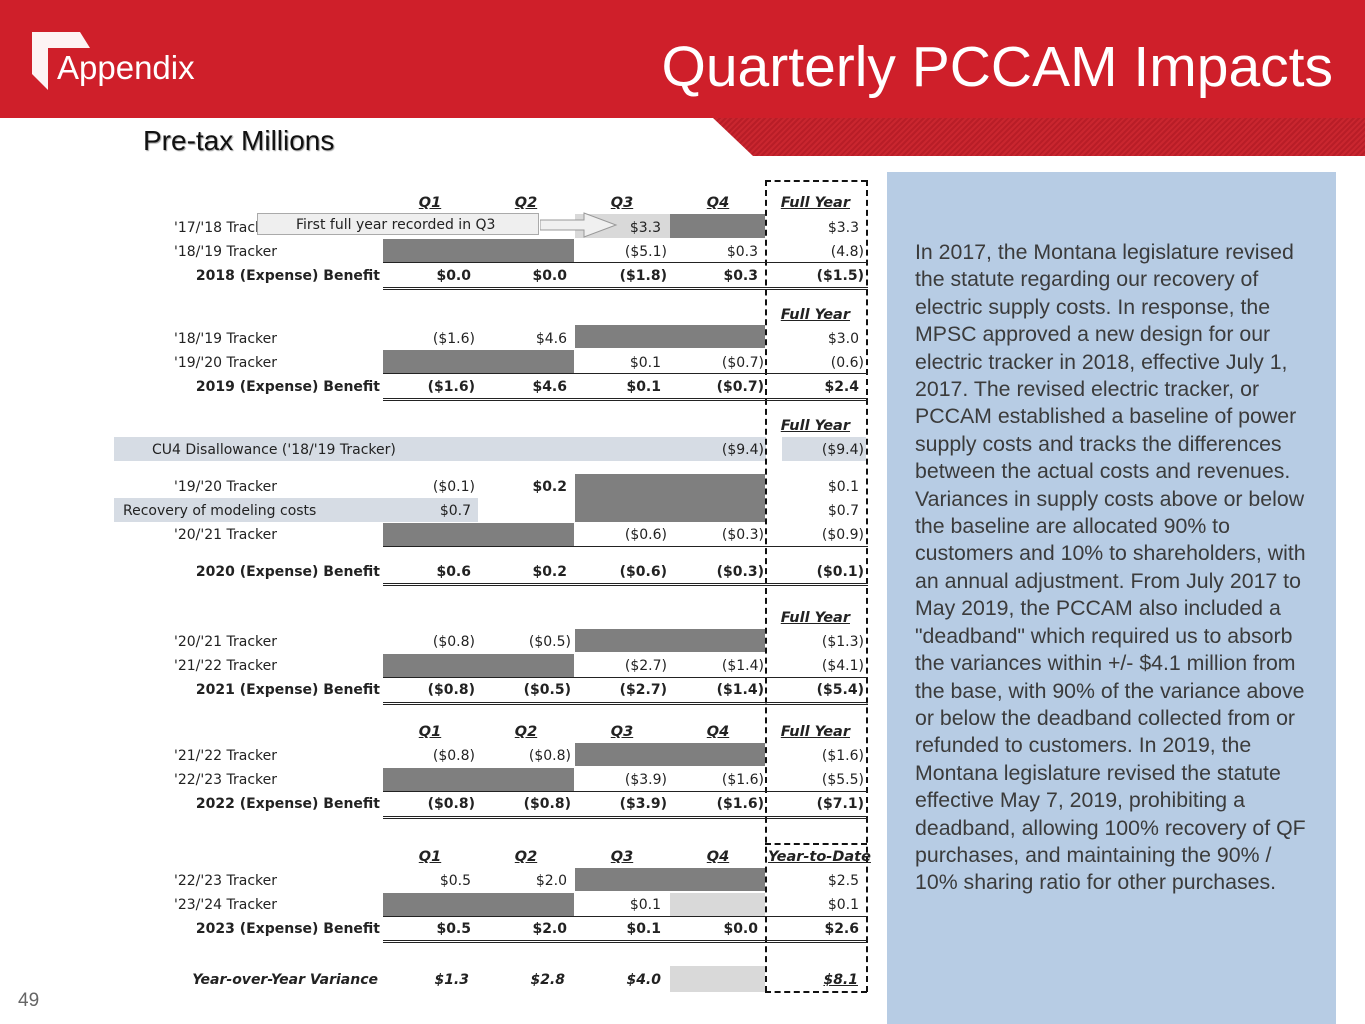 The image size is (1365, 1024). I want to click on cell: ($9.4), so click(842, 450).